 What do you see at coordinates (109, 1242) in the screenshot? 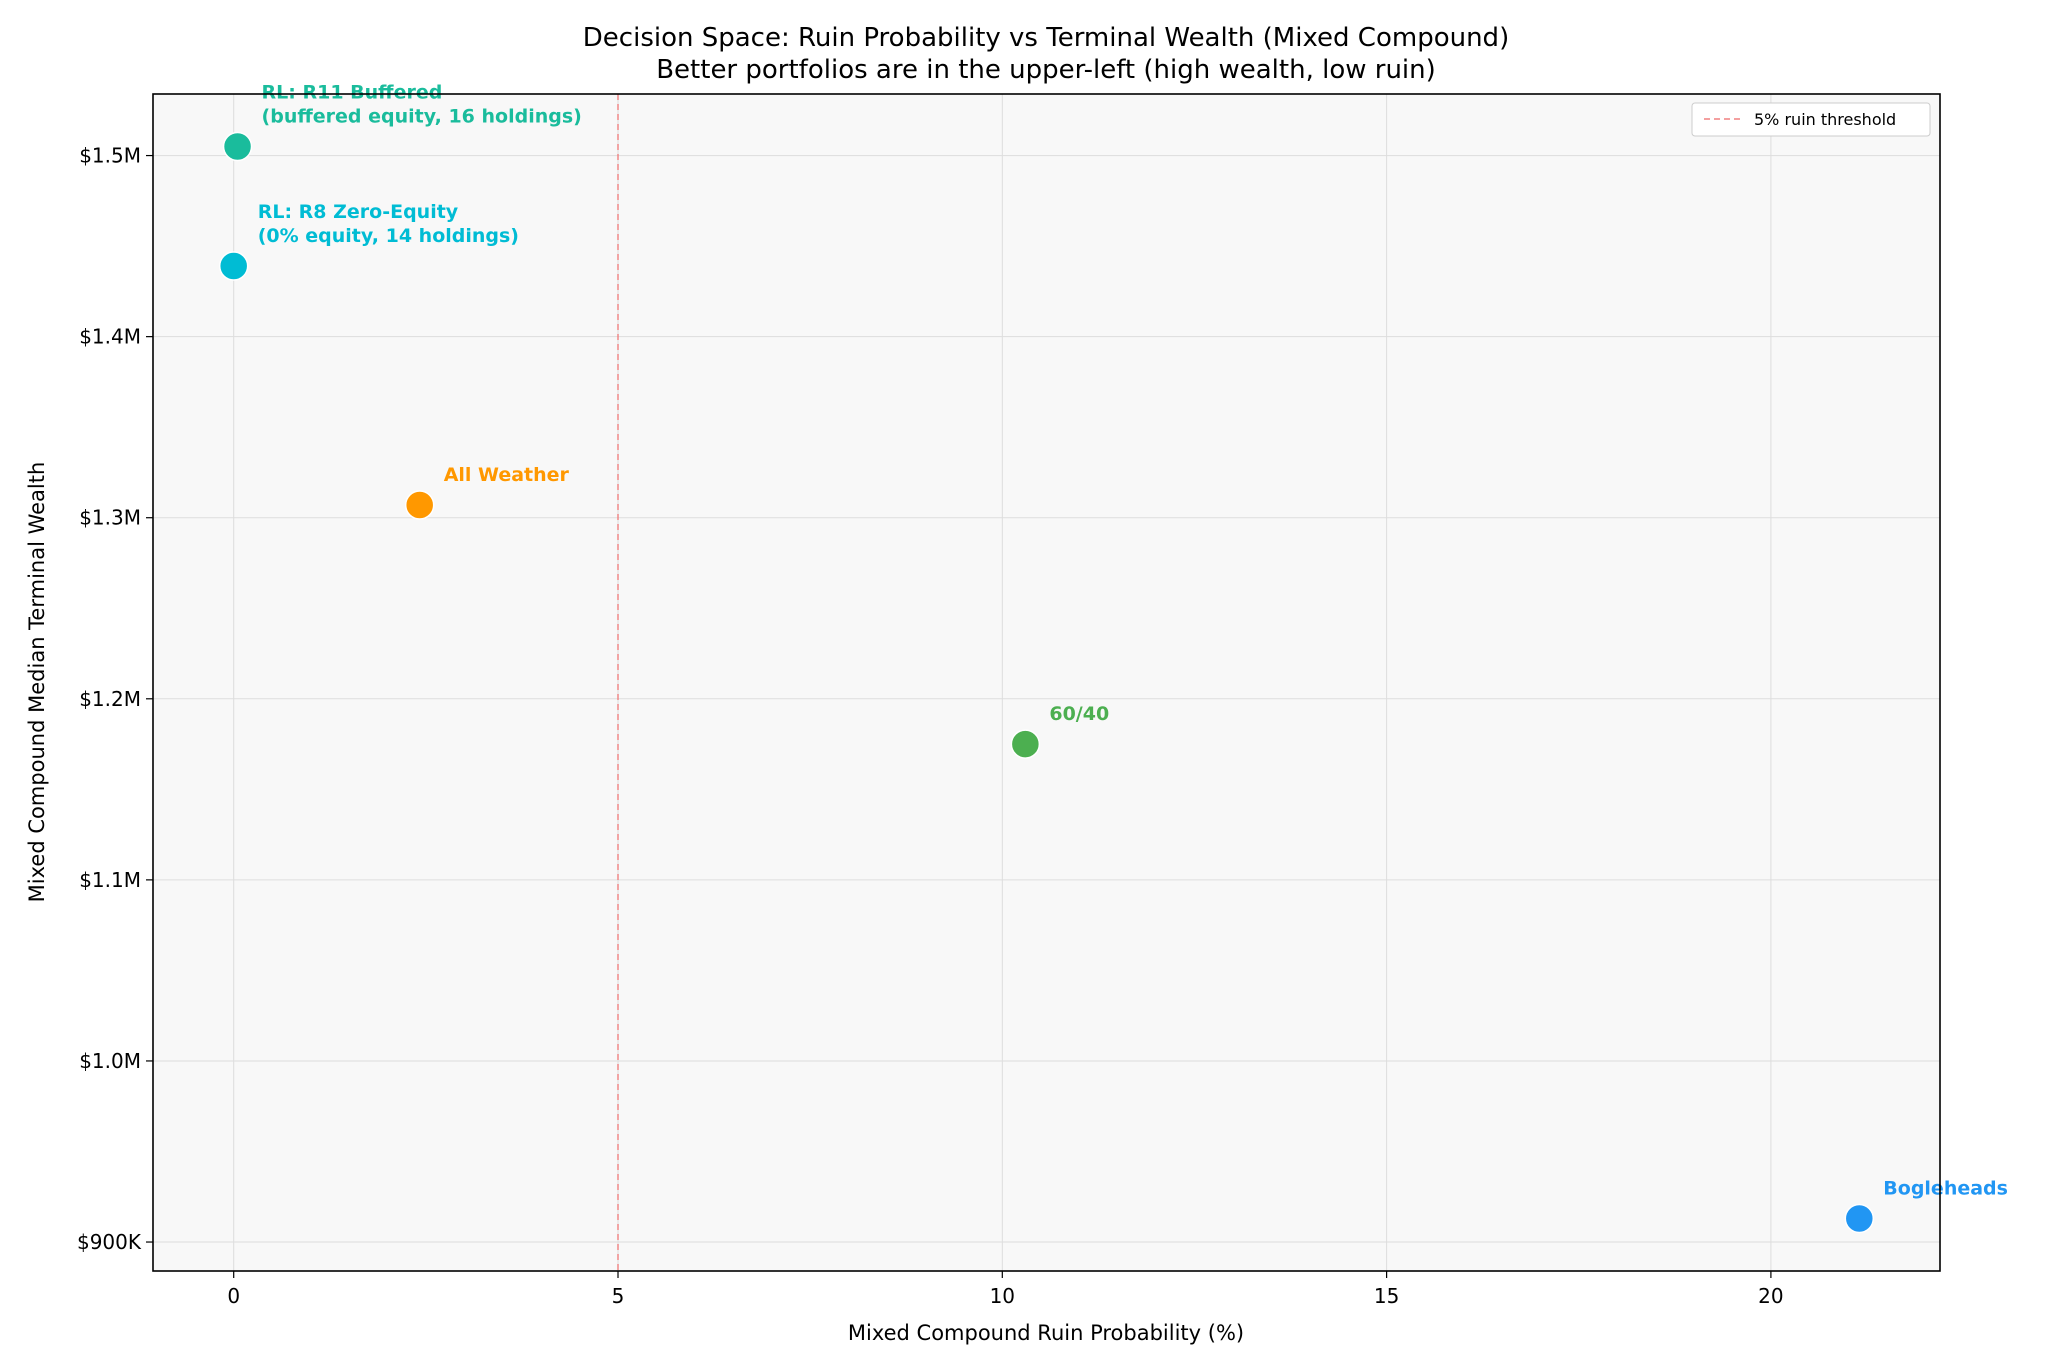
I see `y-tick-label: $900K` at bounding box center [109, 1242].